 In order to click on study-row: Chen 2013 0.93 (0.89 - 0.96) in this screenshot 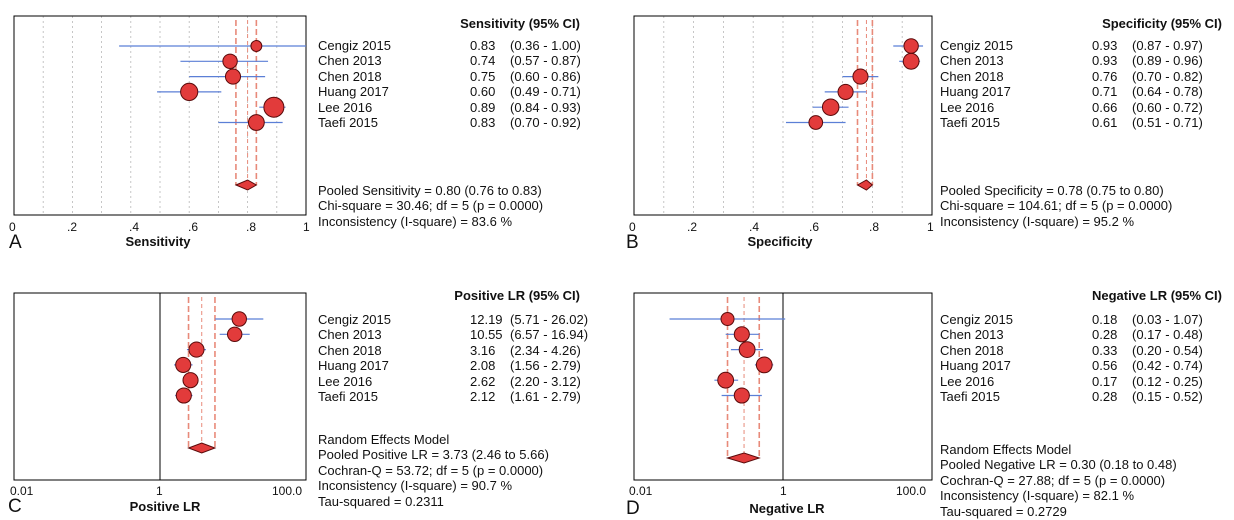, I will do `click(1085, 60)`.